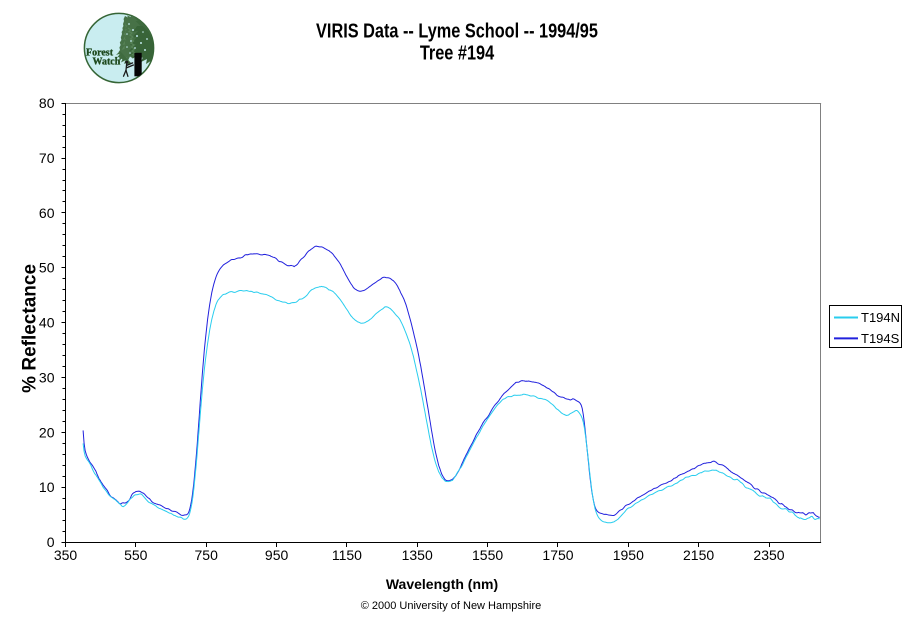  I want to click on svg-text: 2150, so click(698, 555).